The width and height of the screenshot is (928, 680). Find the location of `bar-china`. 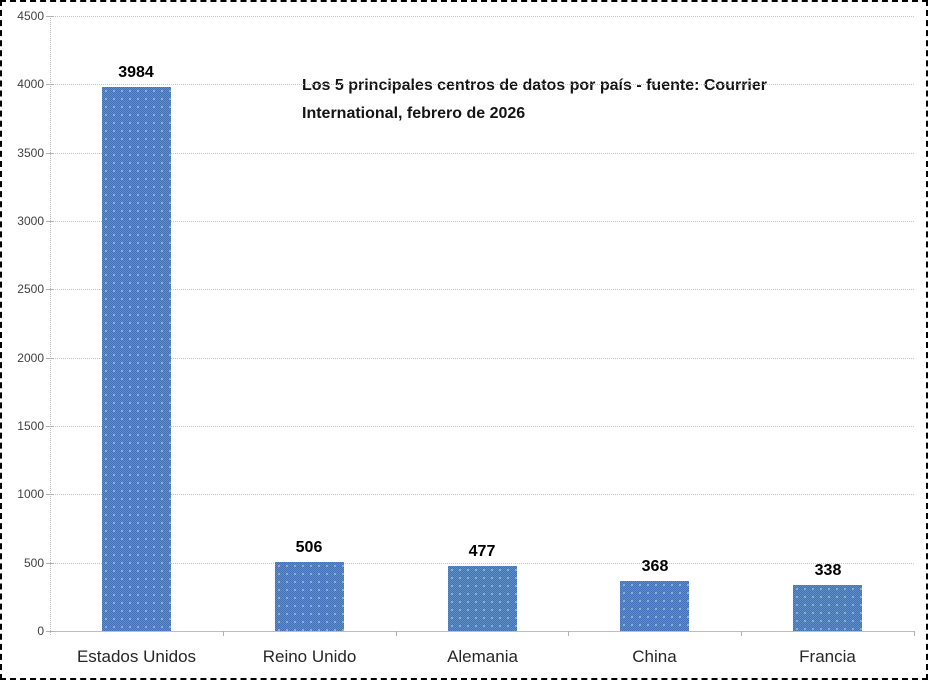

bar-china is located at coordinates (654, 606).